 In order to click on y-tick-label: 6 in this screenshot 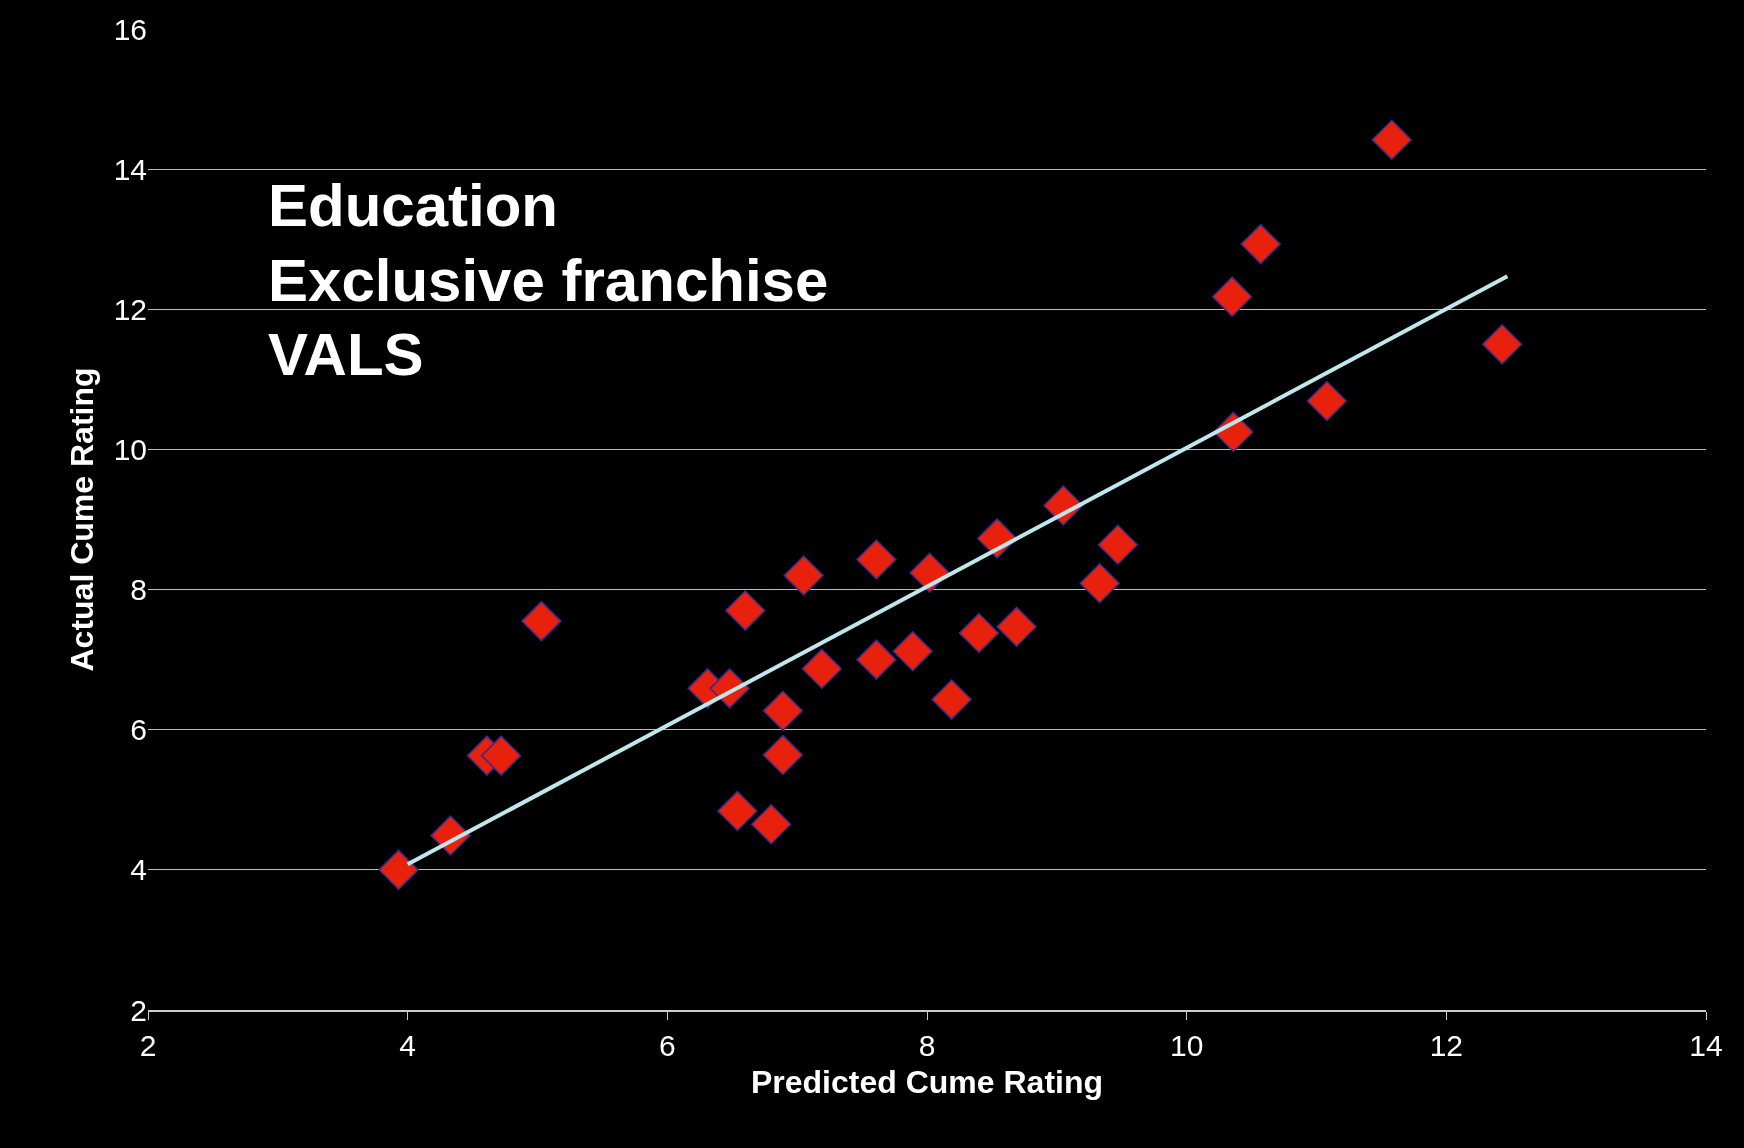, I will do `click(138, 730)`.